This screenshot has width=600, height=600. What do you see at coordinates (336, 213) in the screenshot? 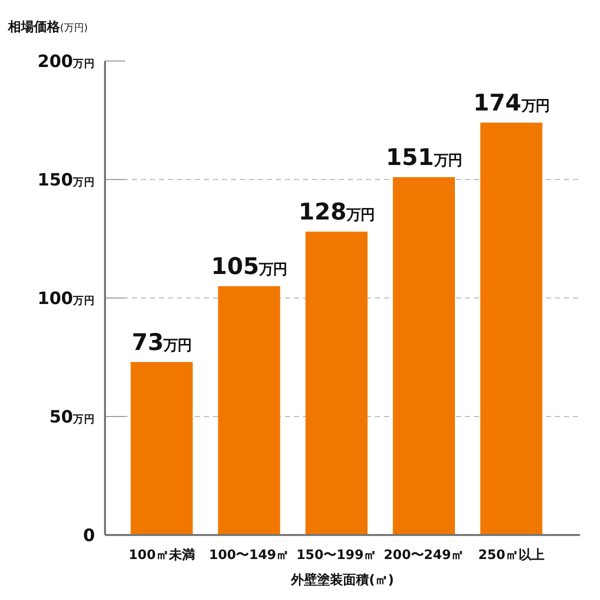
I see `data-label: 128万円` at bounding box center [336, 213].